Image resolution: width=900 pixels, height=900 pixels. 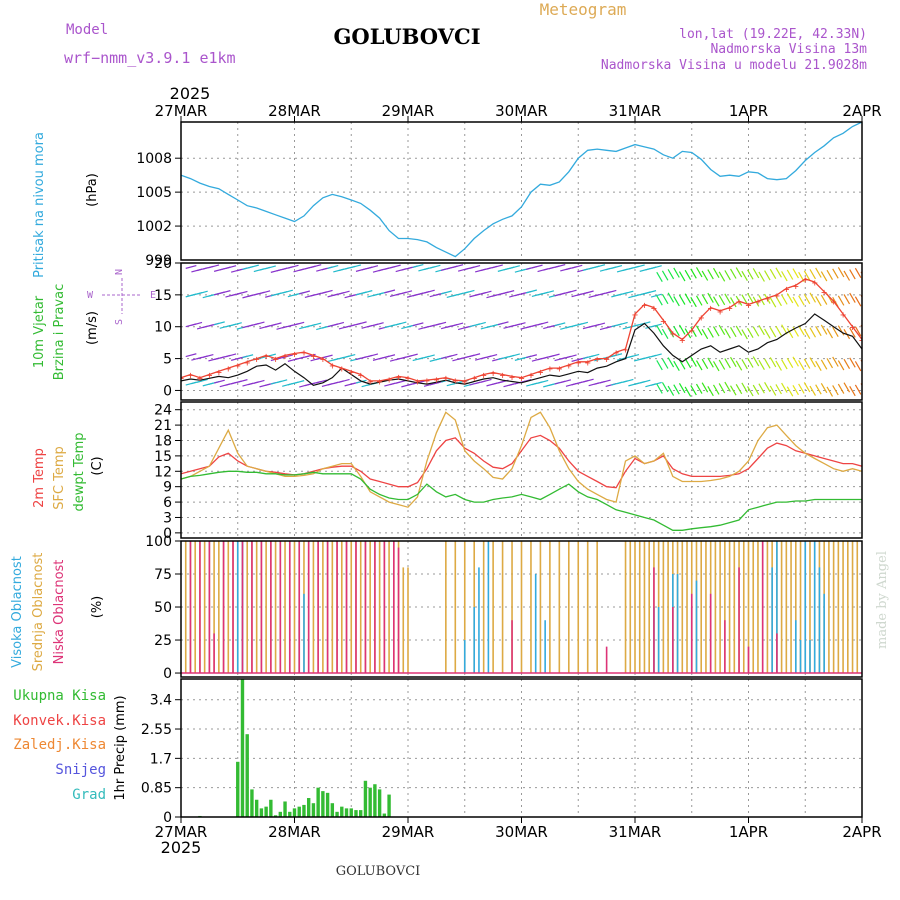 What do you see at coordinates (163, 641) in the screenshot?
I see `cloud-ytick-label: 25` at bounding box center [163, 641].